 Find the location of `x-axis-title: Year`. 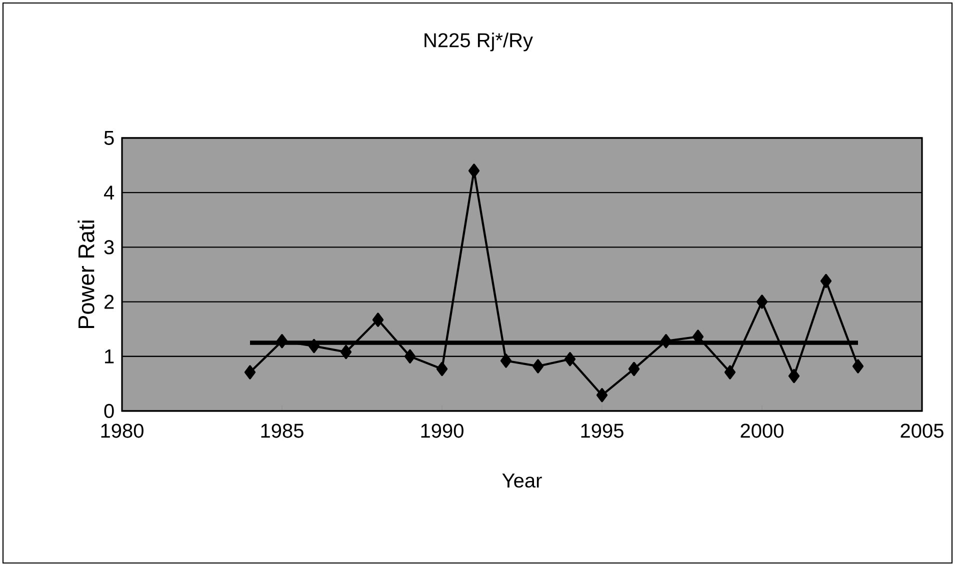

x-axis-title: Year is located at coordinates (522, 481).